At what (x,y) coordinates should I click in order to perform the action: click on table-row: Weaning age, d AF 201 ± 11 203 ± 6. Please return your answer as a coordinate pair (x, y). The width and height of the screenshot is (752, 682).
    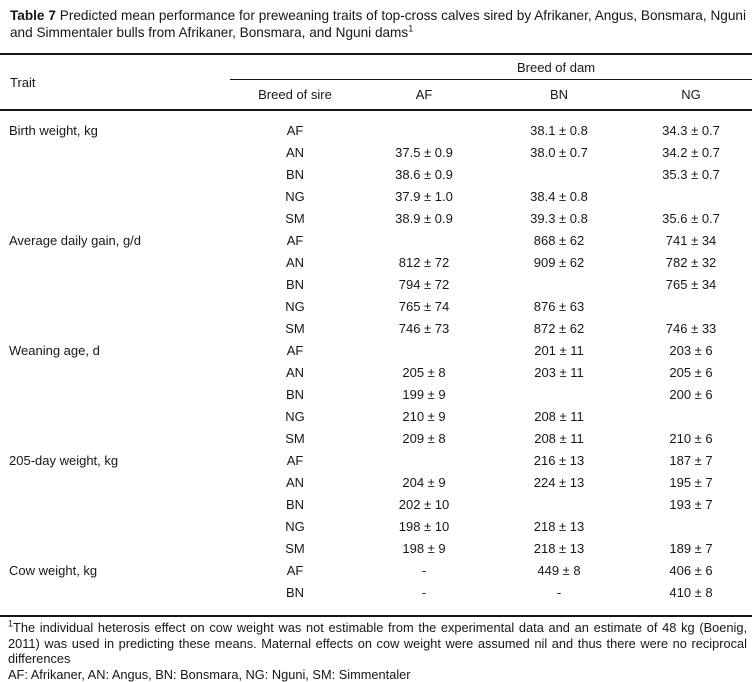
    Looking at the image, I should click on (376, 350).